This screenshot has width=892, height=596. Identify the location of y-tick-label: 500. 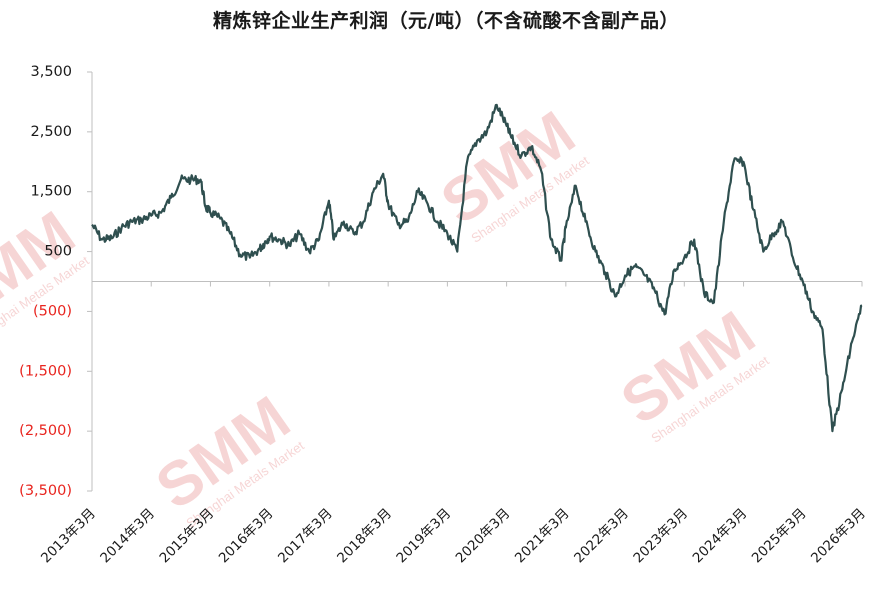
(58, 252).